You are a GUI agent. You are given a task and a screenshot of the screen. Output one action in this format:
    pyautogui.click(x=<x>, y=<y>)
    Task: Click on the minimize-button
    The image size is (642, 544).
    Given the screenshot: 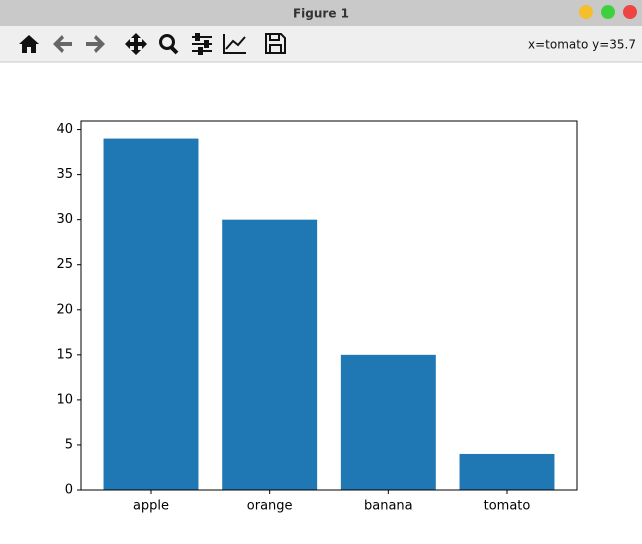 What is the action you would take?
    pyautogui.click(x=586, y=12)
    